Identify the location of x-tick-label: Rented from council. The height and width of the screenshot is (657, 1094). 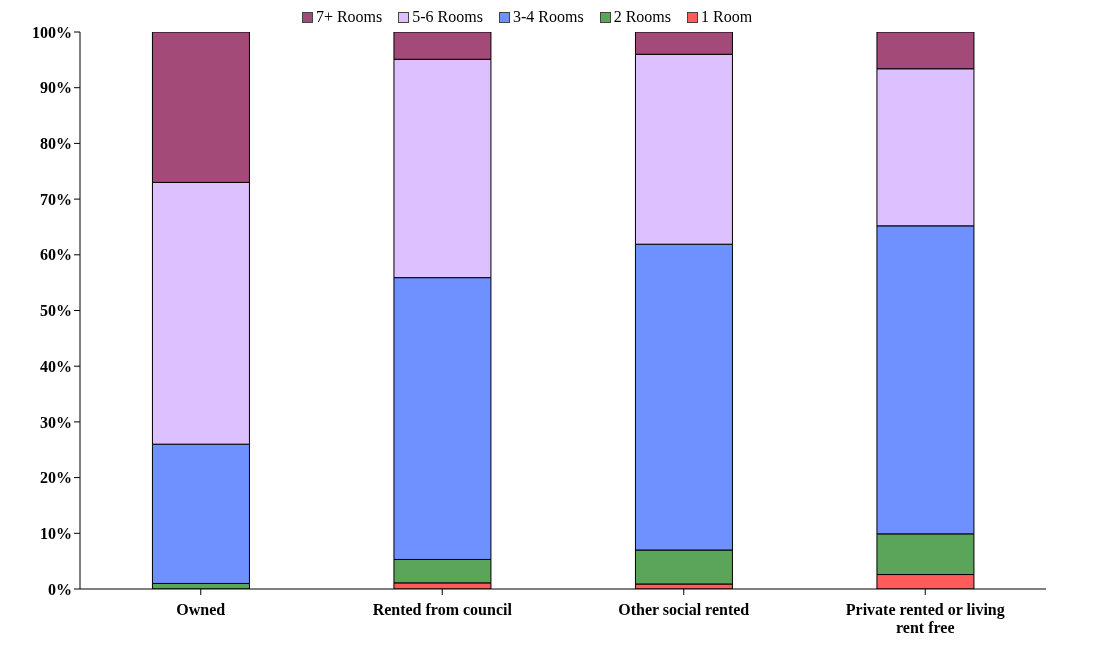
(442, 609).